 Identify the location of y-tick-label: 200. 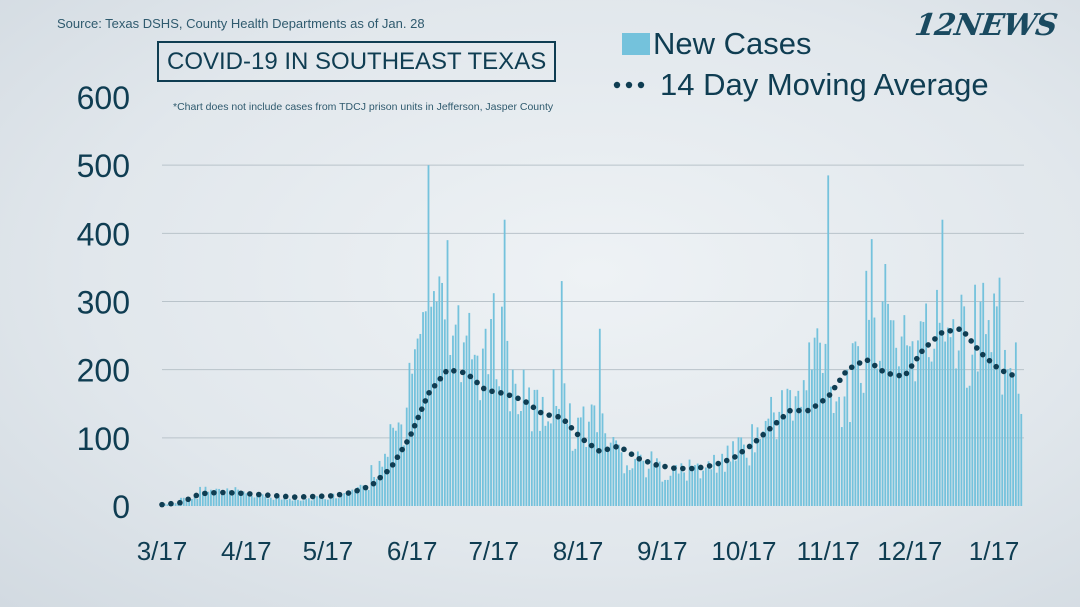
(103, 371).